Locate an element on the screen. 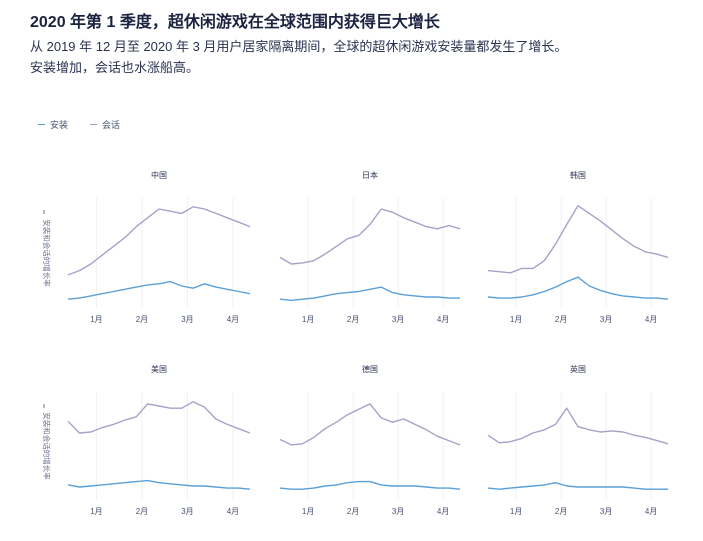  panel-title-1: 中国 is located at coordinates (159, 175).